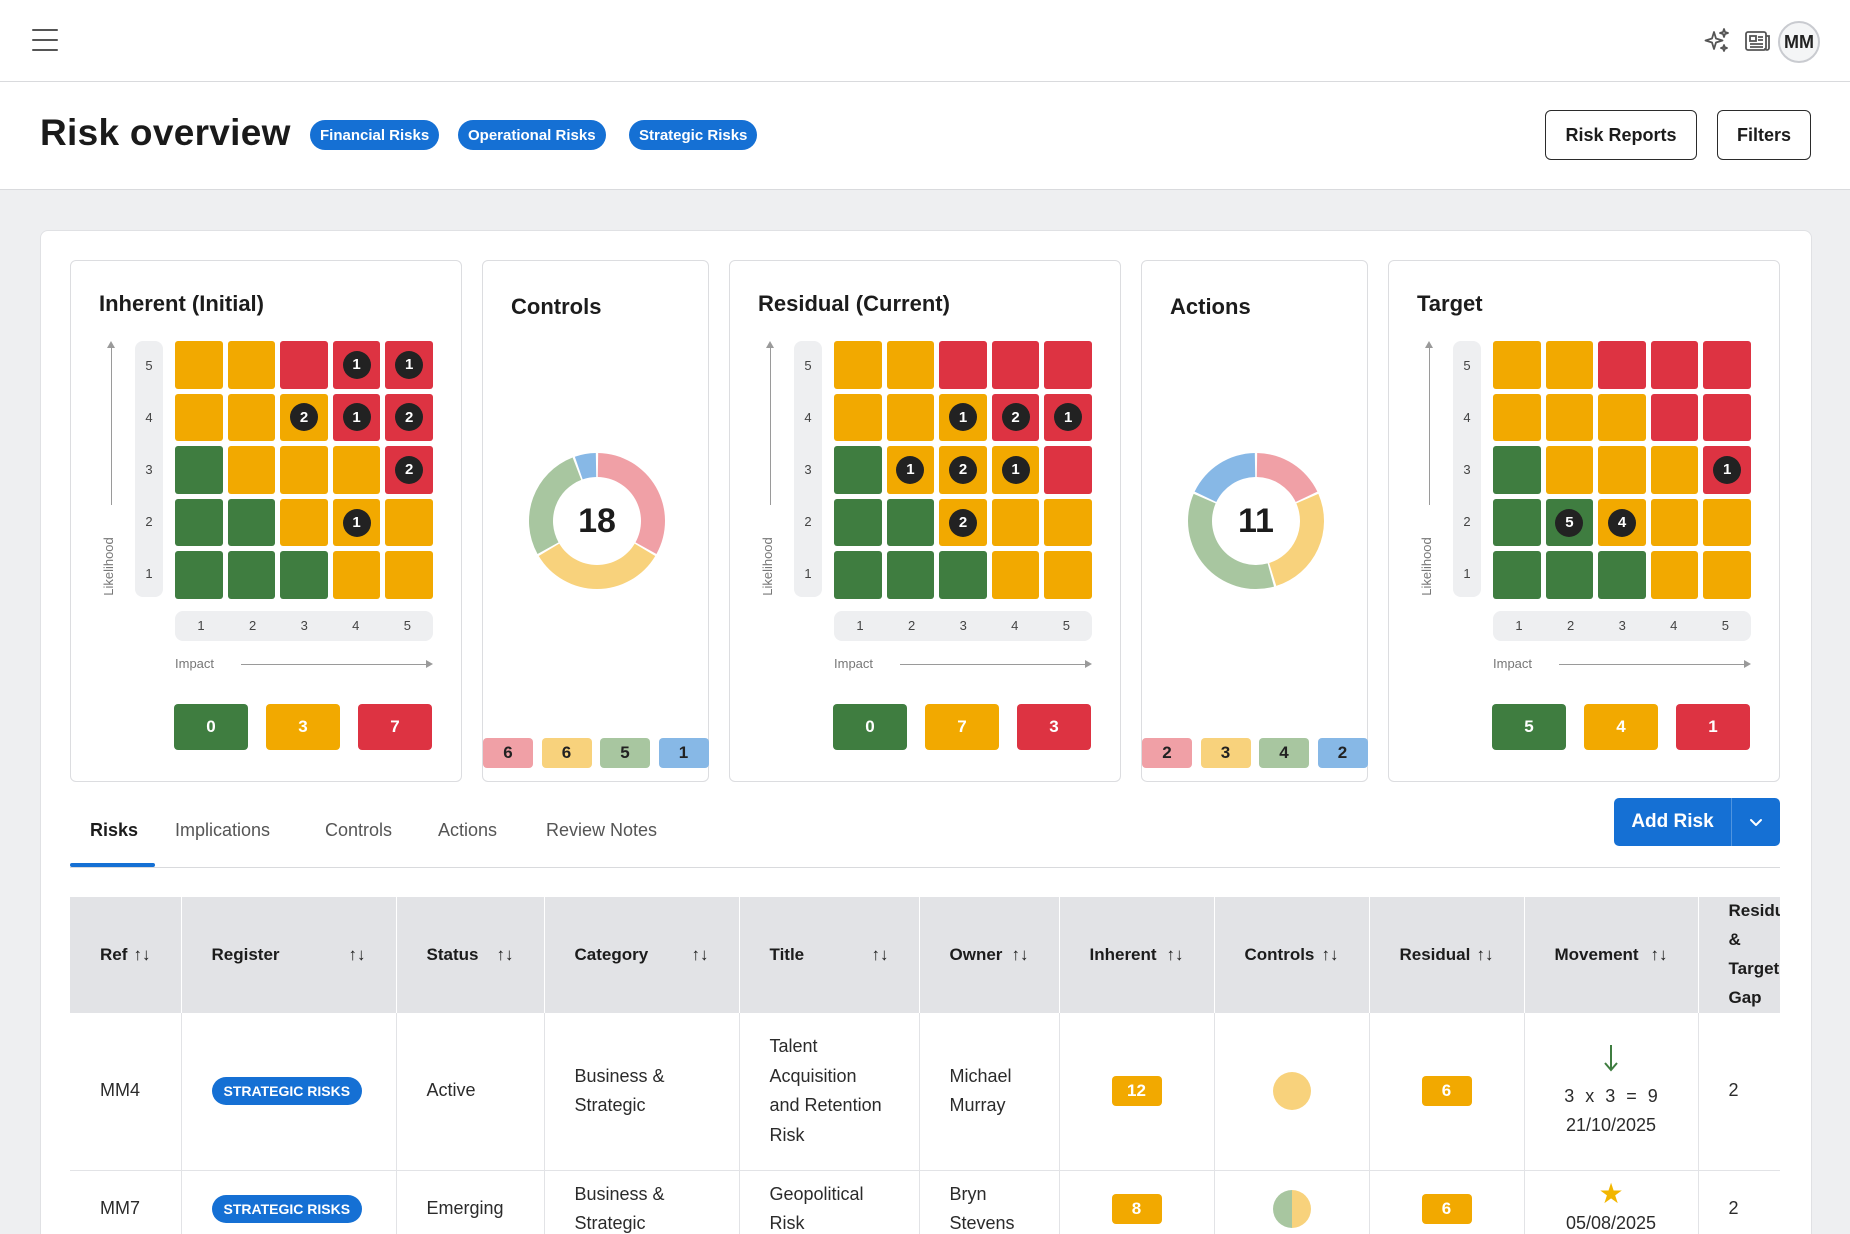 The image size is (1850, 1234). Describe the element at coordinates (1054, 727) in the screenshot. I see `summary-high-count: 3` at that location.